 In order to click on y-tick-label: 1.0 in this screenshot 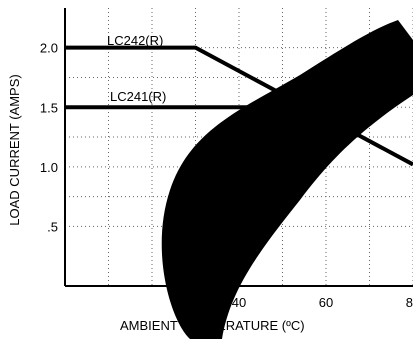, I will do `click(49, 167)`.